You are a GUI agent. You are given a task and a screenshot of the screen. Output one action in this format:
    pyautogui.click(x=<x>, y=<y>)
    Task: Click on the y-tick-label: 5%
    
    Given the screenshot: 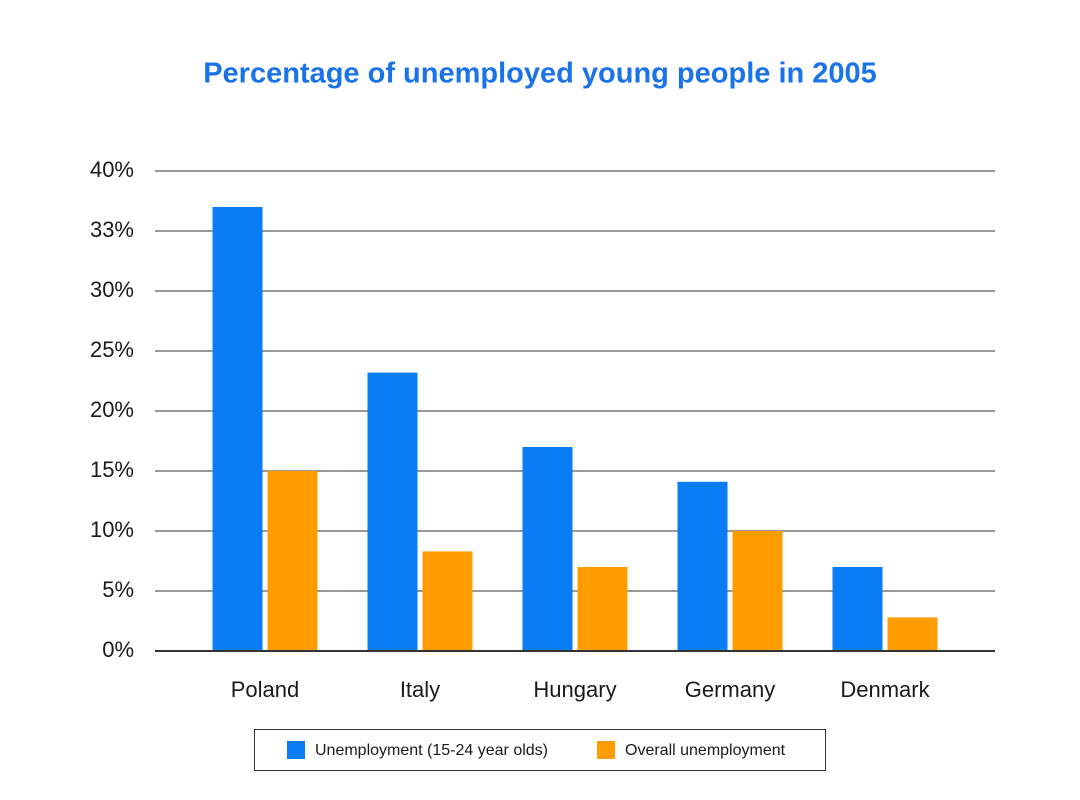 What is the action you would take?
    pyautogui.click(x=118, y=589)
    